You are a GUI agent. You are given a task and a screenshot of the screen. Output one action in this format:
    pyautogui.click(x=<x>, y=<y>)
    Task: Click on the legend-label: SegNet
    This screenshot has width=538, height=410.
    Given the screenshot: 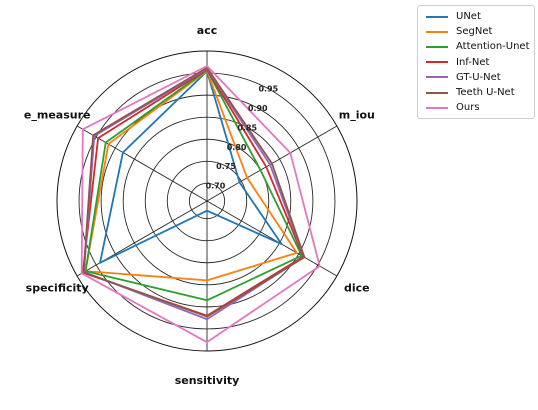 What is the action you would take?
    pyautogui.click(x=474, y=32)
    